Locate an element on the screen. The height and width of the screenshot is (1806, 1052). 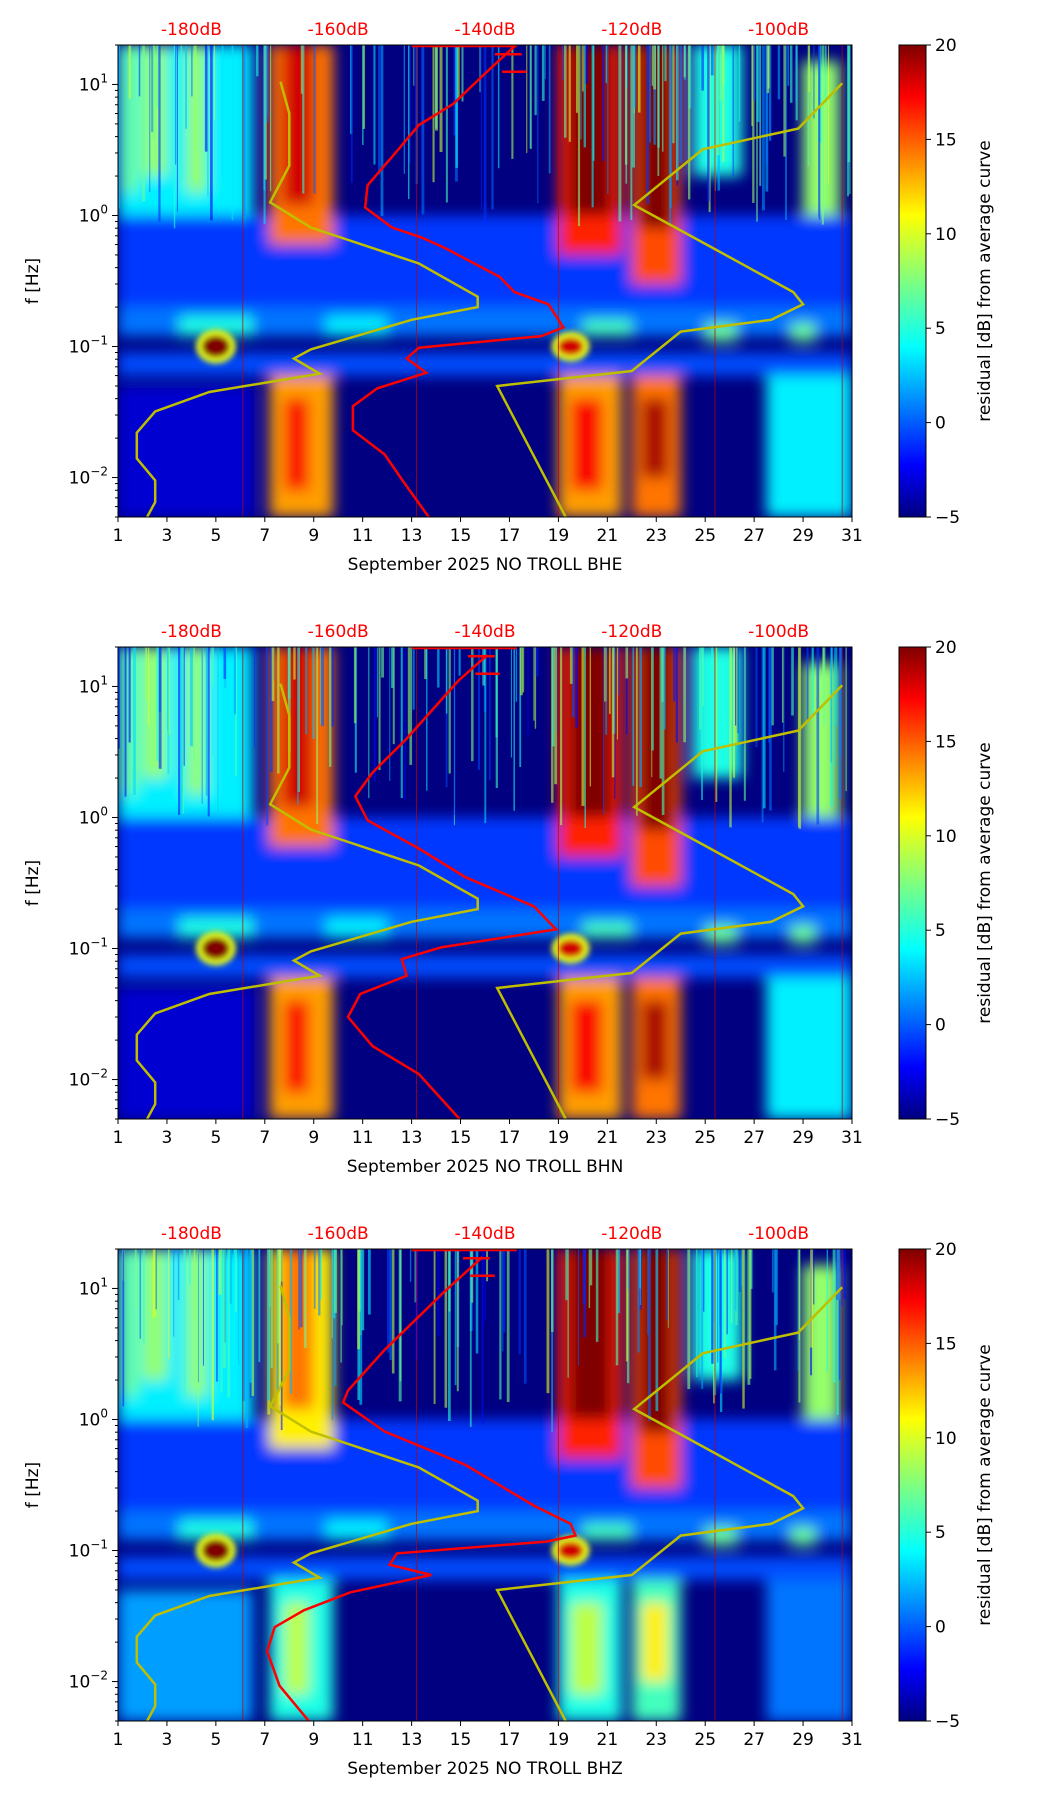
colorbar-tick-label: 15 is located at coordinates (946, 1344).